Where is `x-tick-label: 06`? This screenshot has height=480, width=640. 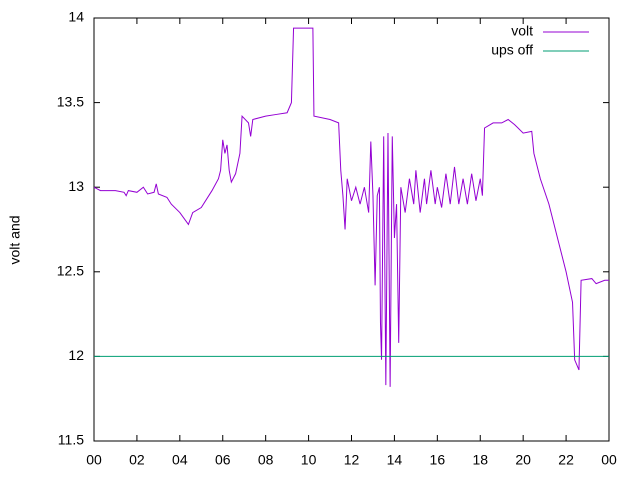 x-tick-label: 06 is located at coordinates (223, 460).